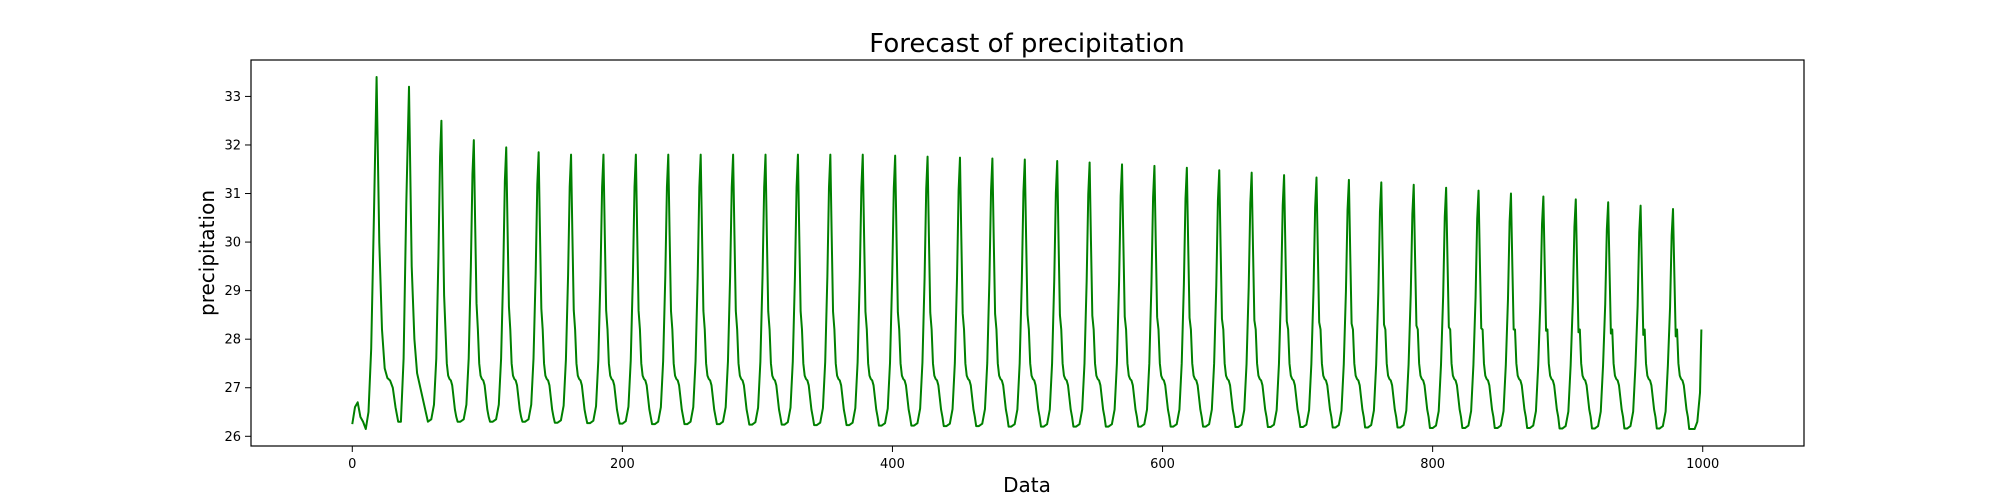  I want to click on x-tick-label: 1000, so click(1702, 464).